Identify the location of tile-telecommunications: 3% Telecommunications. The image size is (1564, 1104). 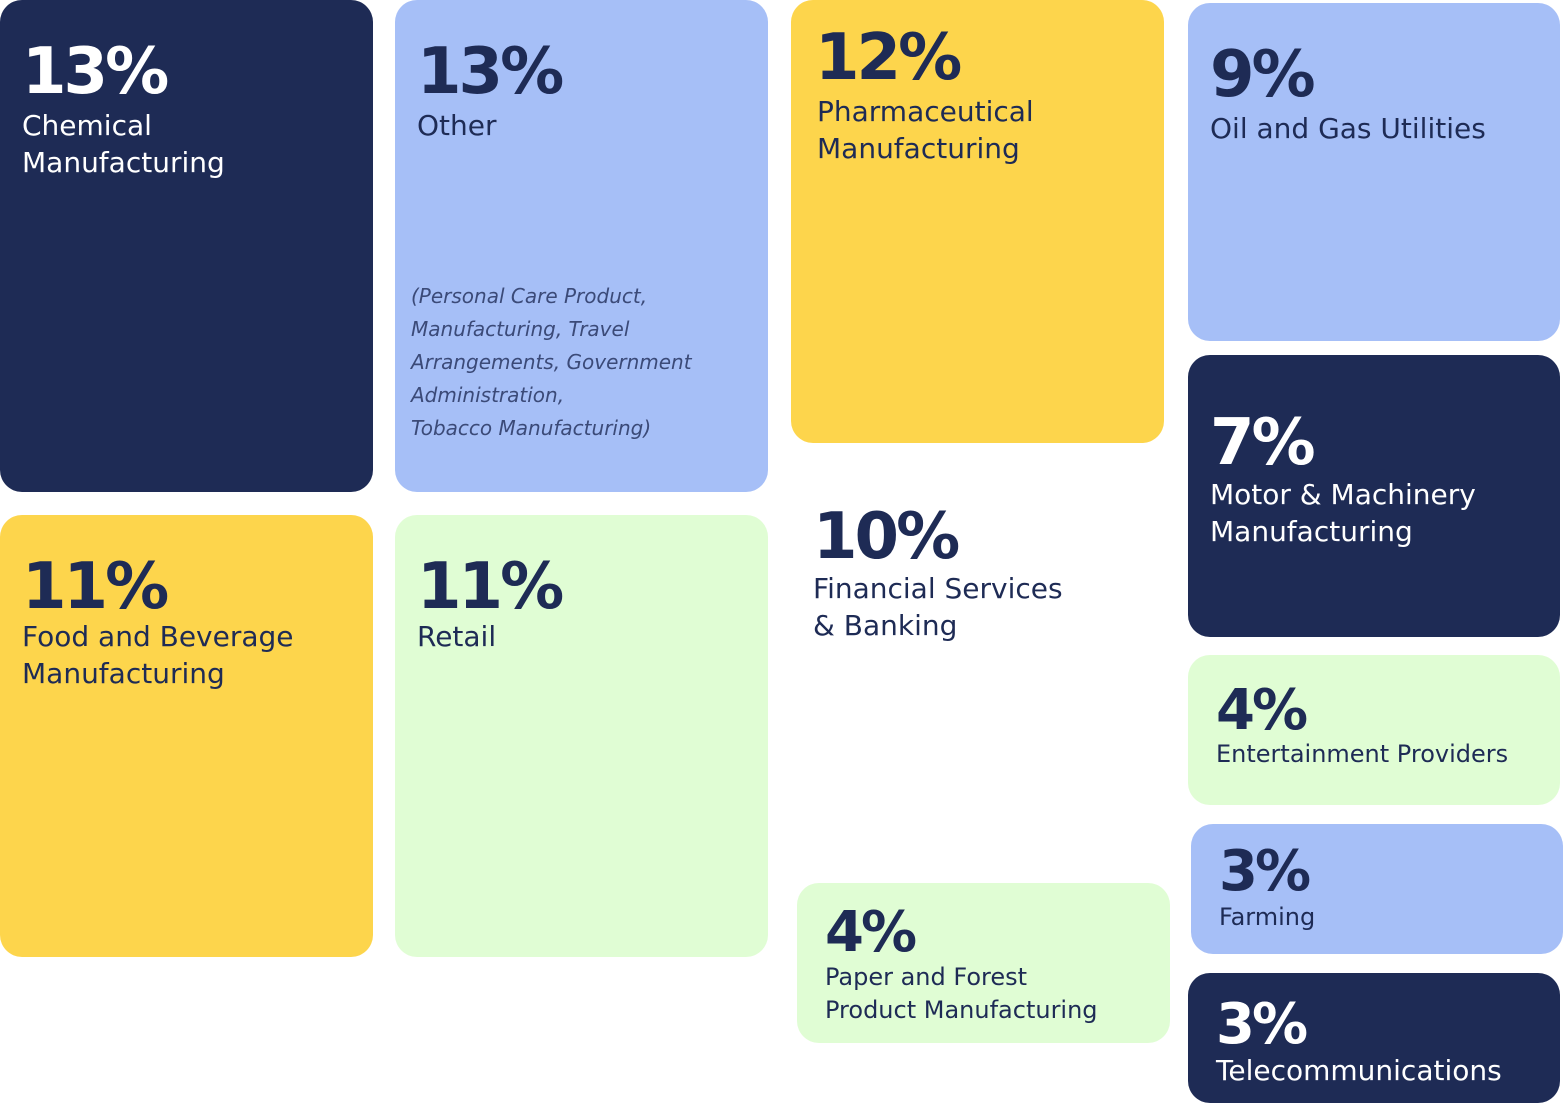
(1374, 1038).